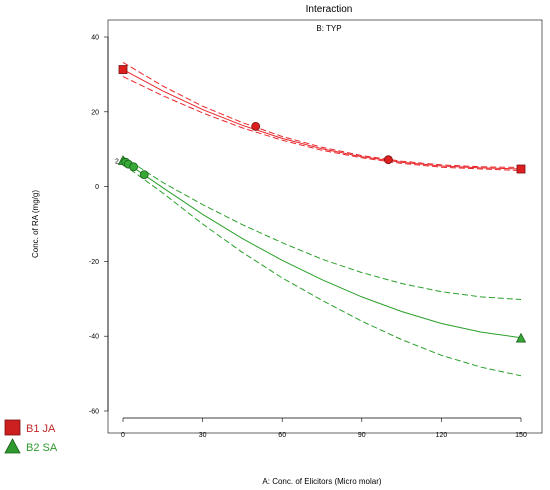 The image size is (550, 490). I want to click on x-tick-label: 60, so click(282, 435).